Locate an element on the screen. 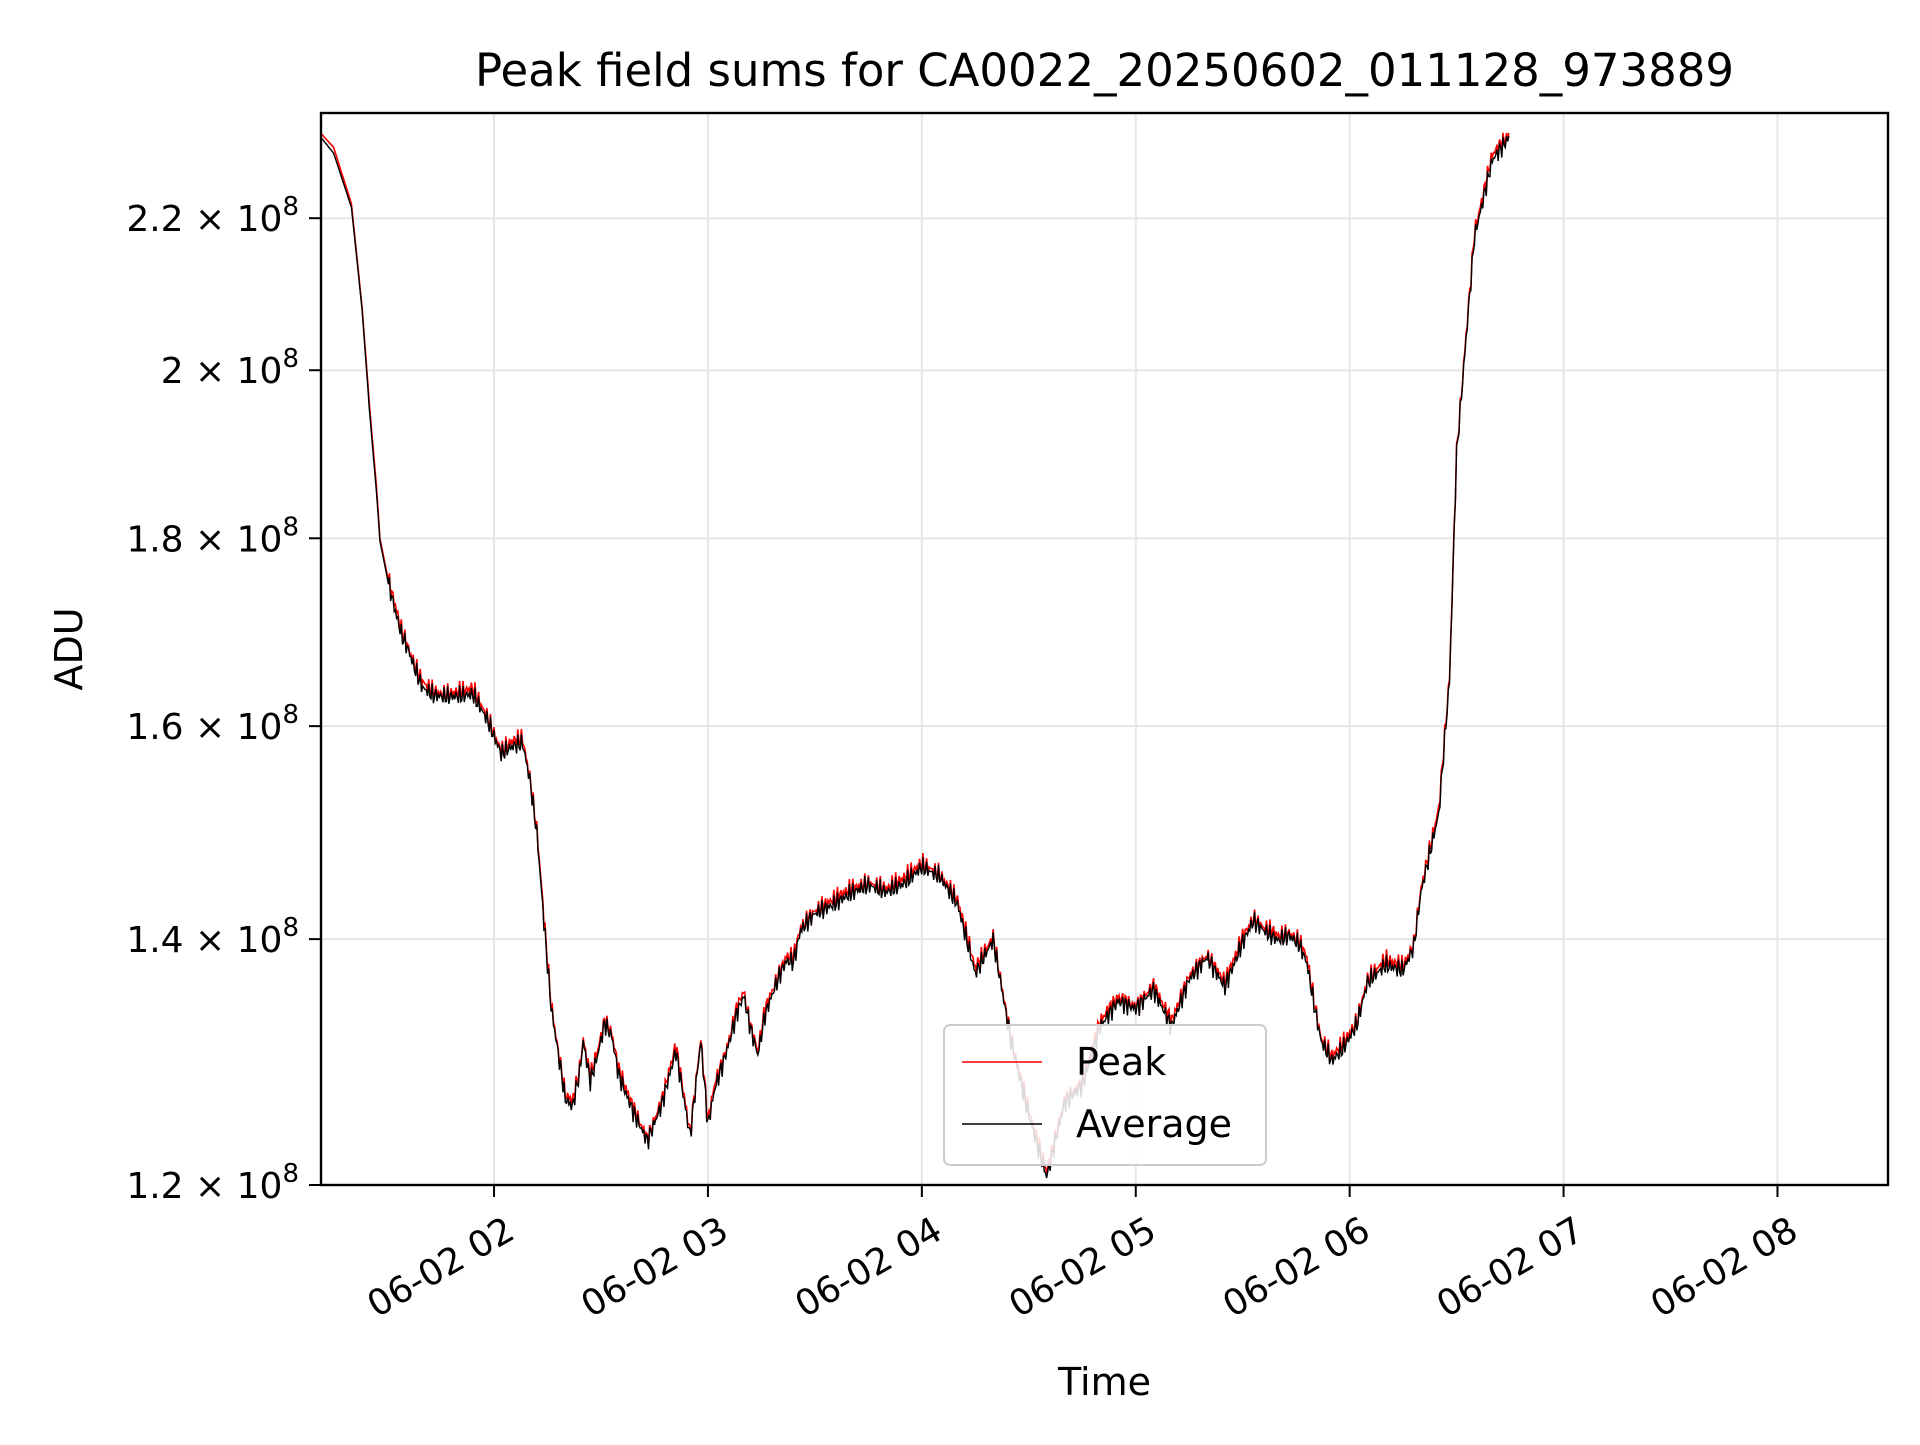 The image size is (1920, 1445). y-tick-label: 1.2 × 108 is located at coordinates (212, 1183).